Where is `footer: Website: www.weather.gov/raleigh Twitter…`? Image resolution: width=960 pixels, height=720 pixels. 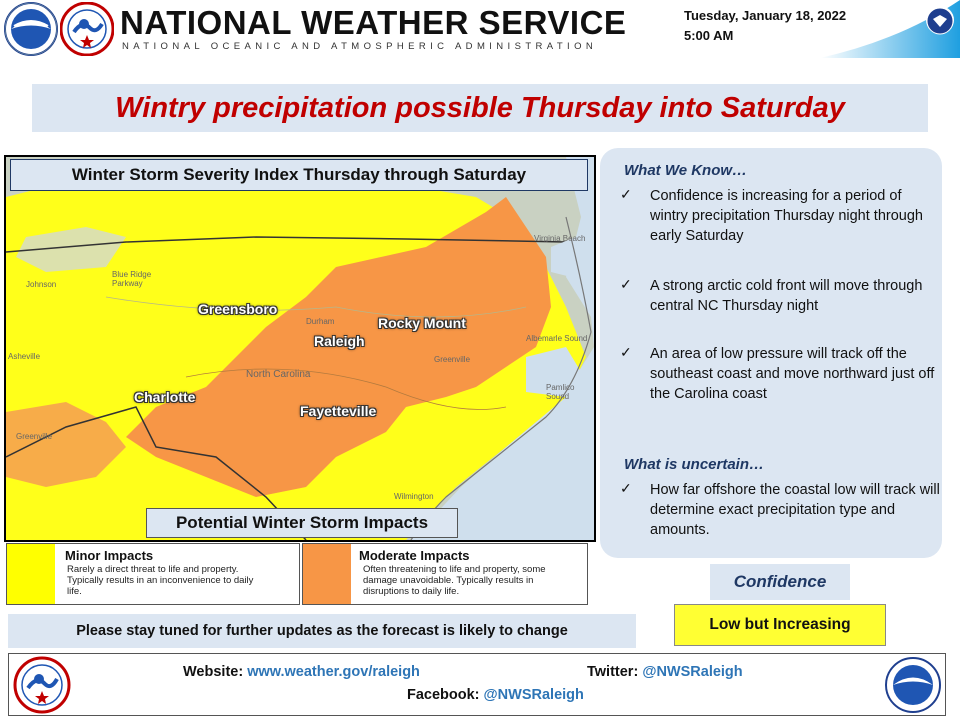
footer: Website: www.weather.gov/raleigh Twitter… is located at coordinates (477, 684).